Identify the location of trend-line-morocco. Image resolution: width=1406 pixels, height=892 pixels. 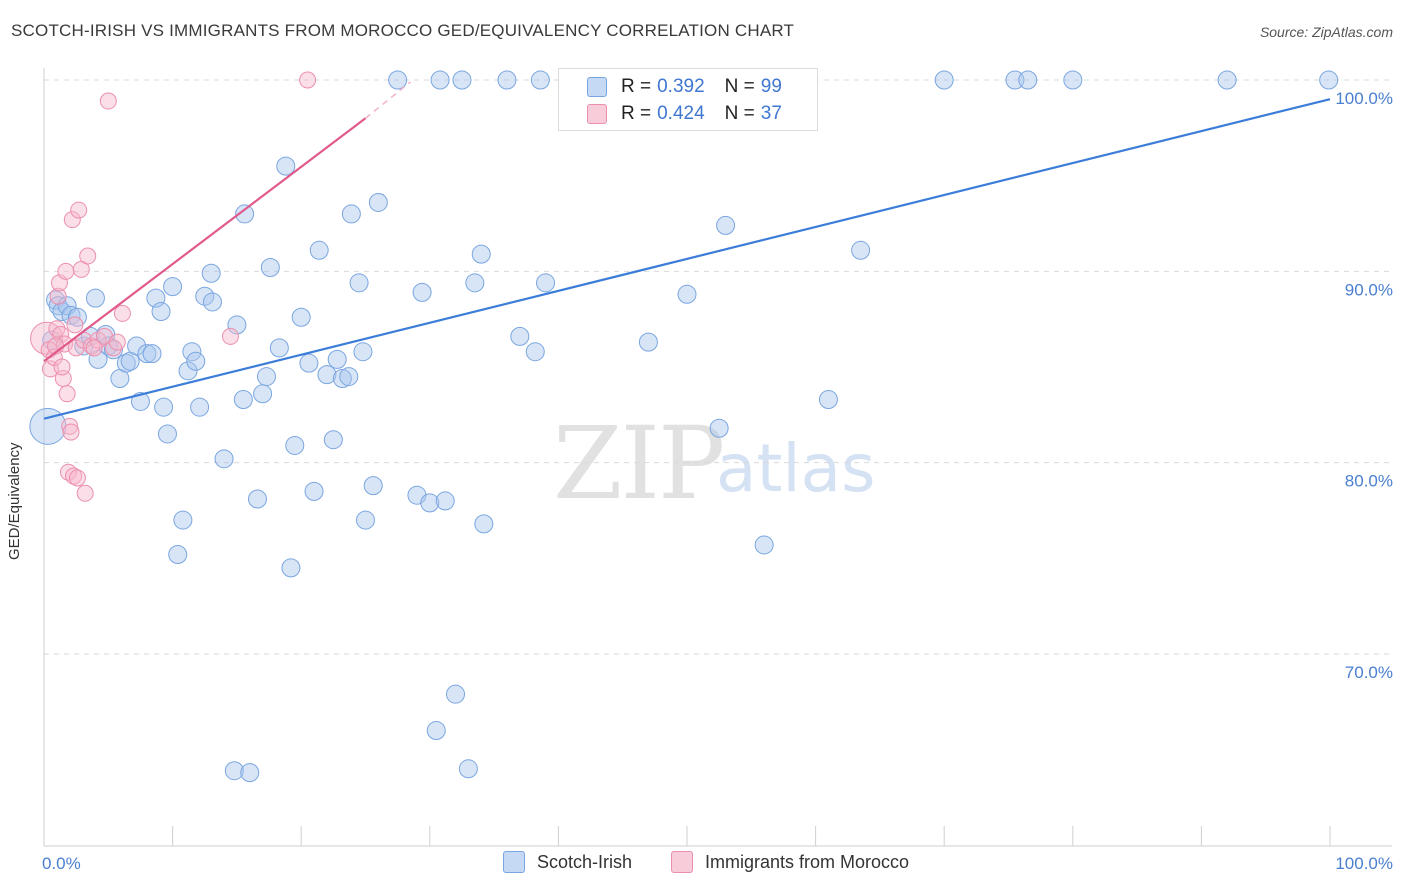
(205, 240).